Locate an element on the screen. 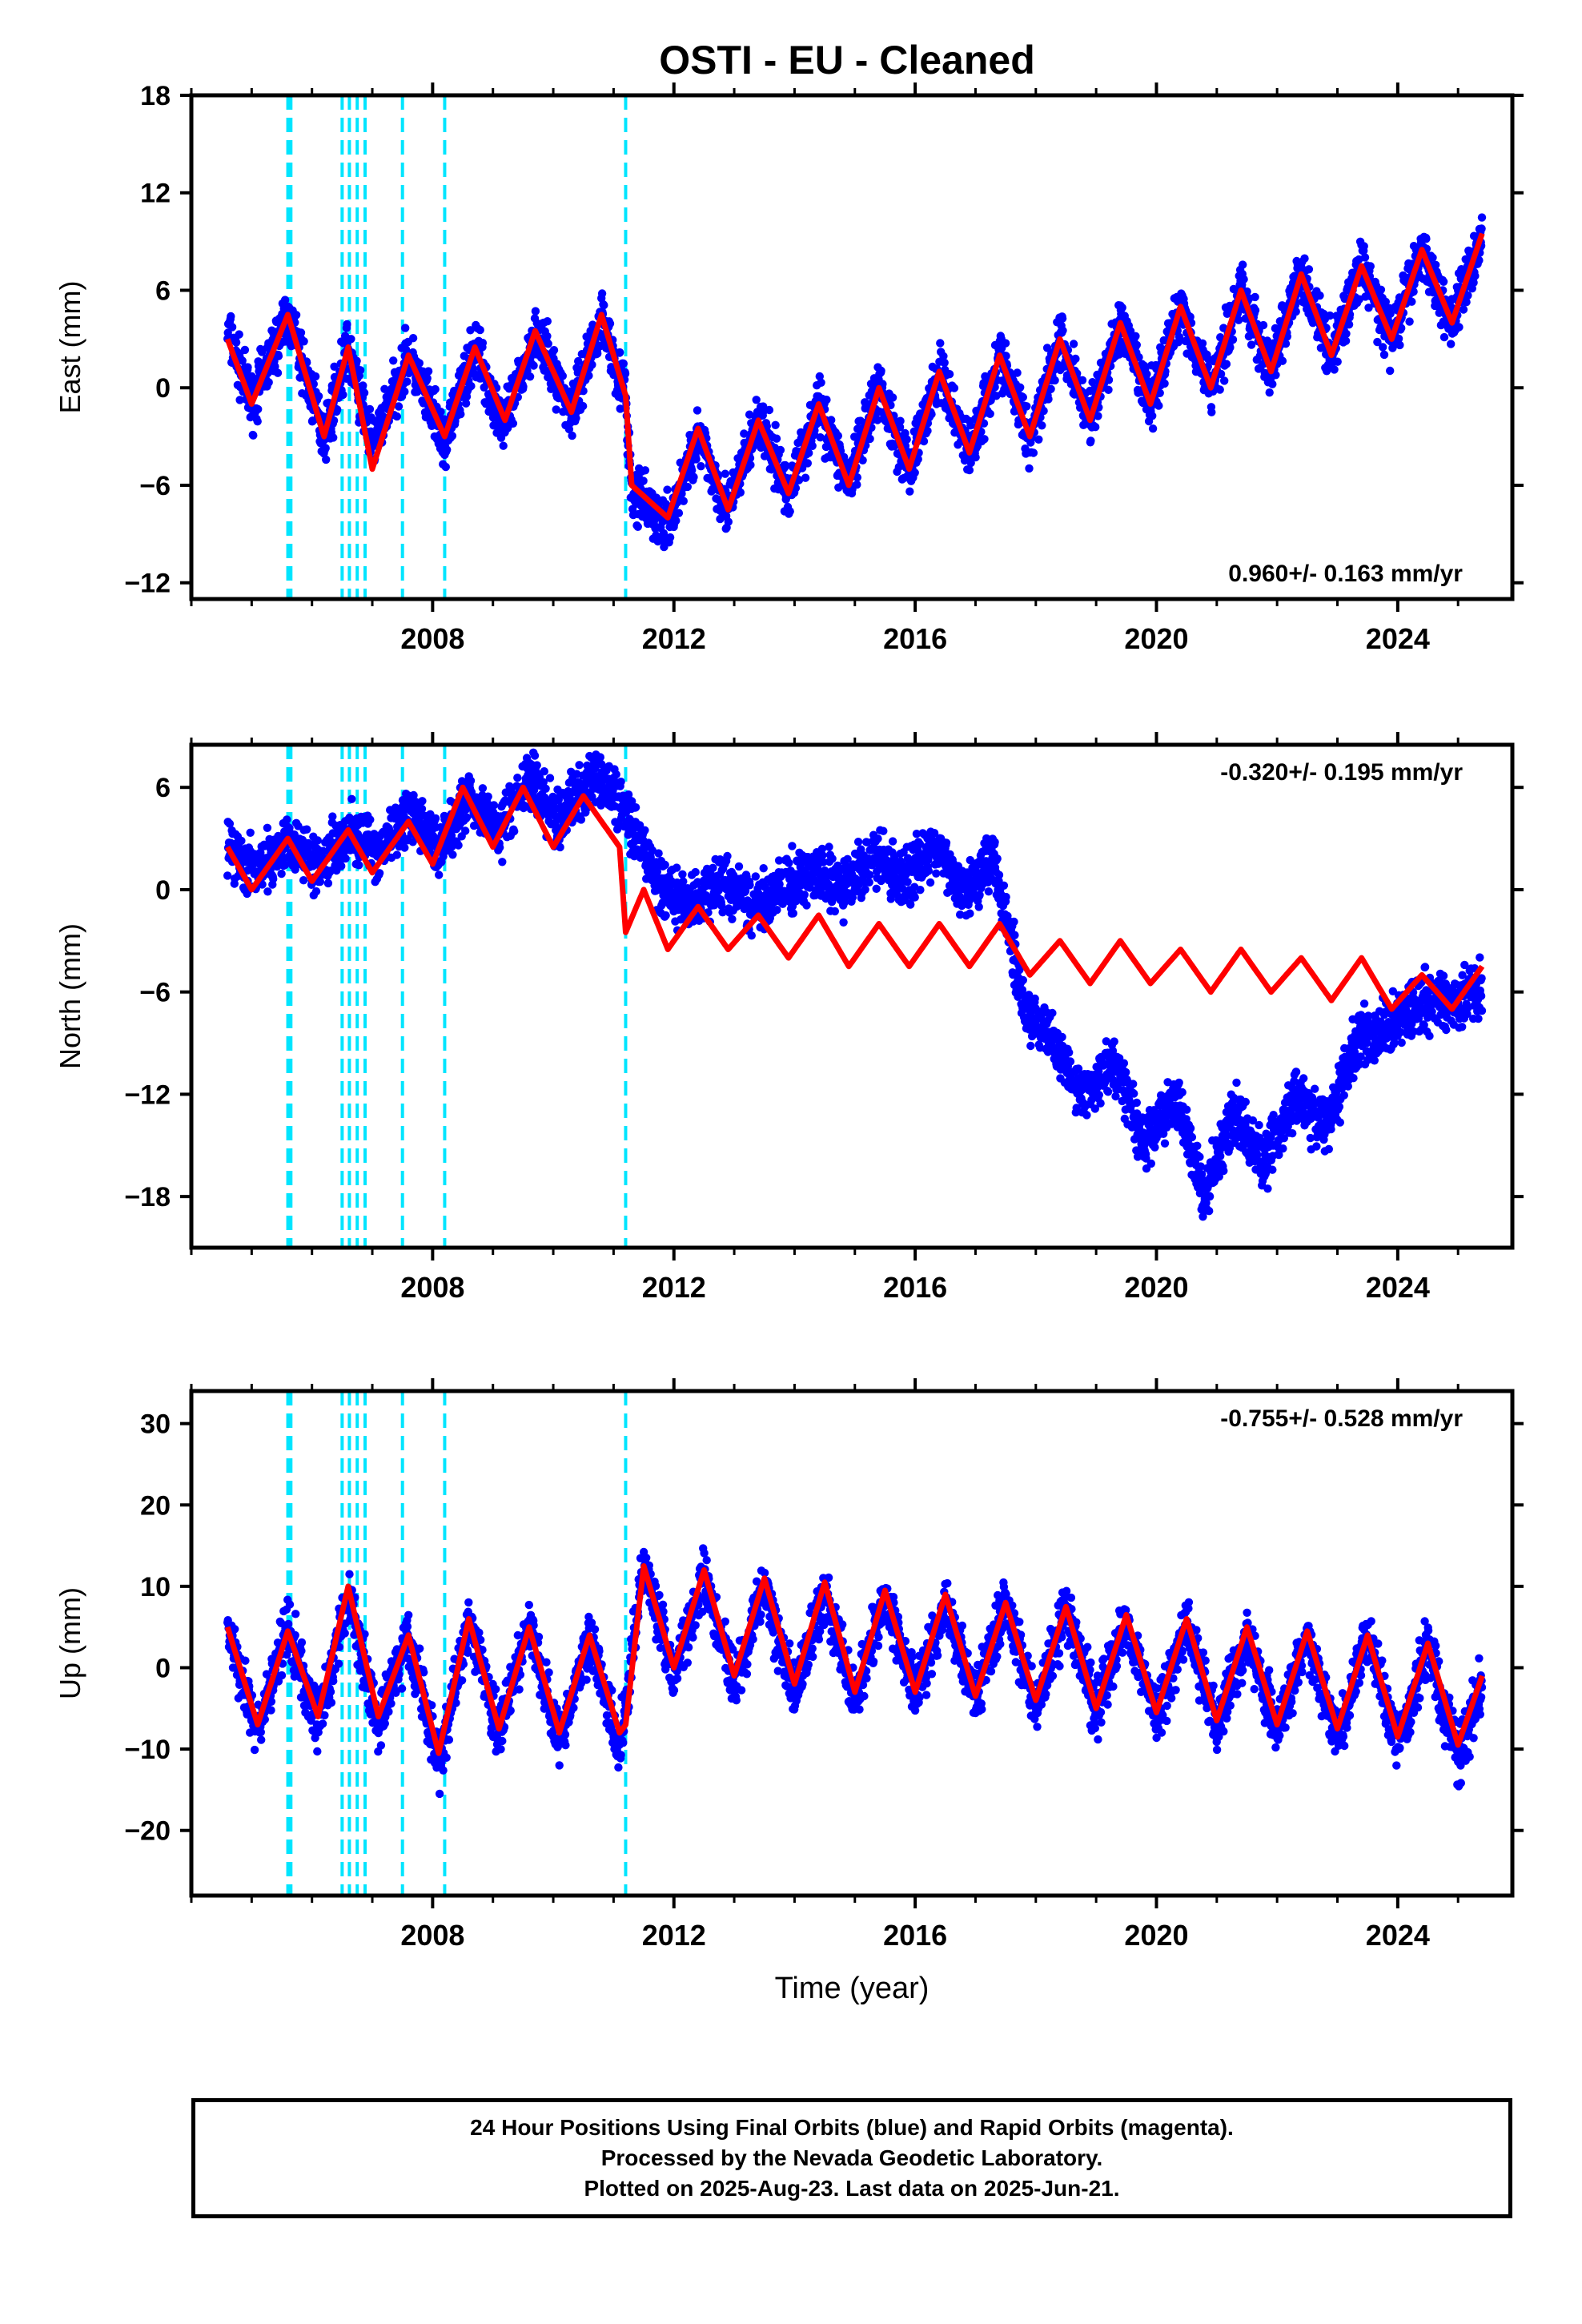 Image resolution: width=1582 pixels, height=2324 pixels. y-tick-label: −6 is located at coordinates (155, 486).